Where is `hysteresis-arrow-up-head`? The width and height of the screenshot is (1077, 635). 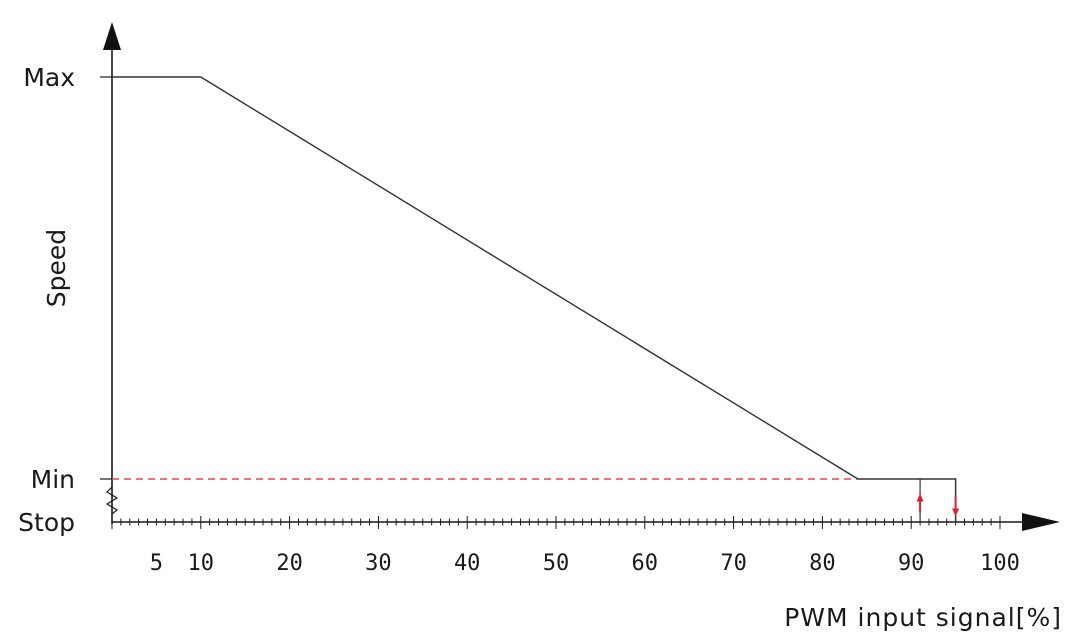 hysteresis-arrow-up-head is located at coordinates (920, 497).